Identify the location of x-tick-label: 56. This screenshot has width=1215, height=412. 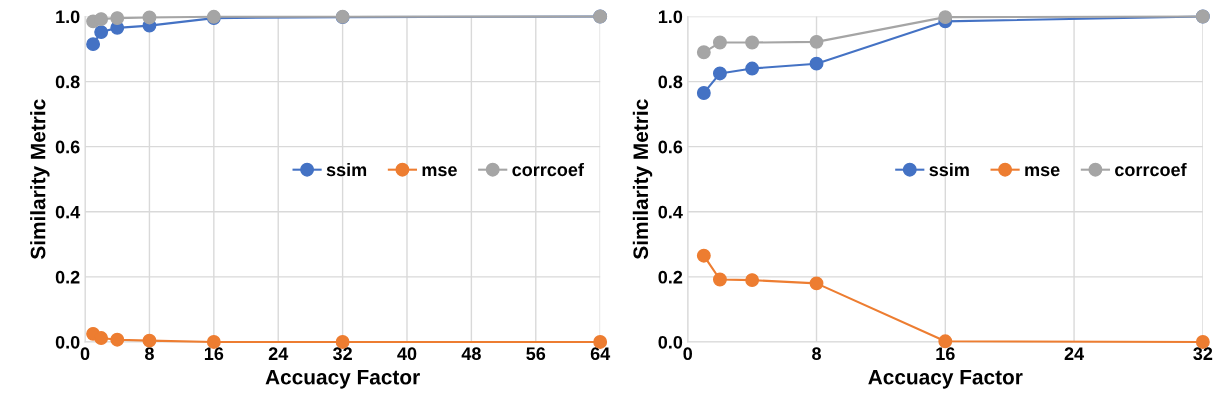
(536, 354).